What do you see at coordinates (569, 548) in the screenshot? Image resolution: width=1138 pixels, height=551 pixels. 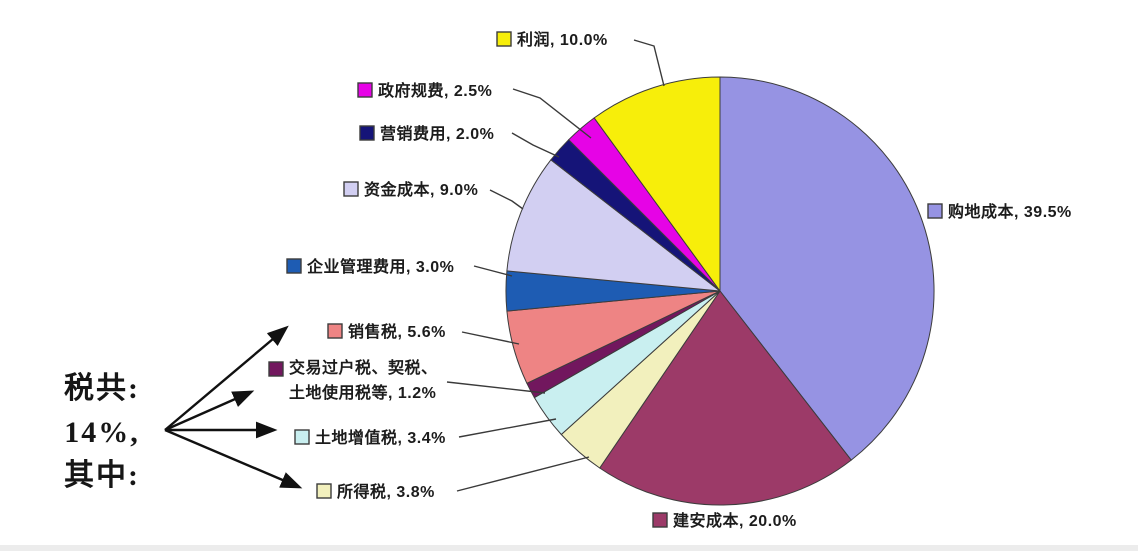 I see `bottom-divider` at bounding box center [569, 548].